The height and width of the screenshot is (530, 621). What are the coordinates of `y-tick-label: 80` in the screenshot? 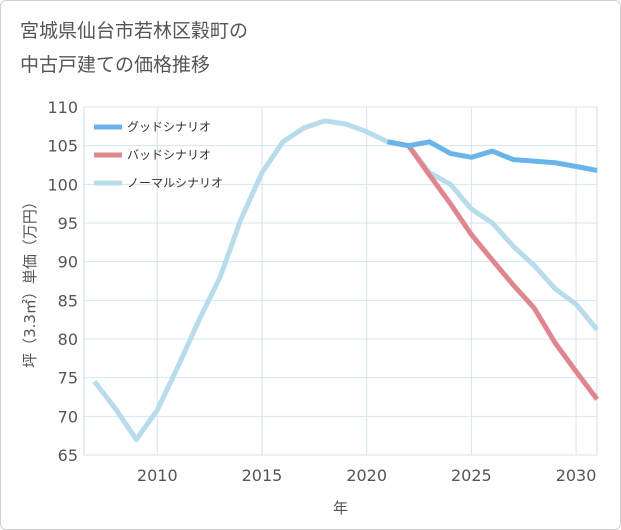 It's located at (68, 339).